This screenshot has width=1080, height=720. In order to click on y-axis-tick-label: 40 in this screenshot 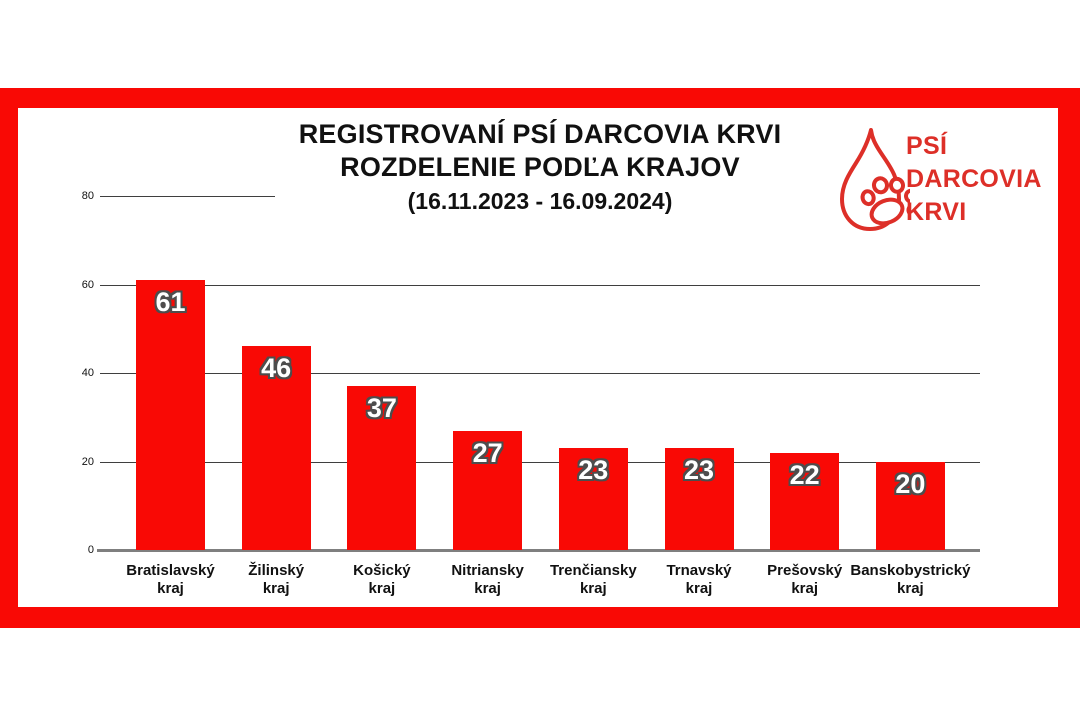, I will do `click(87, 373)`.